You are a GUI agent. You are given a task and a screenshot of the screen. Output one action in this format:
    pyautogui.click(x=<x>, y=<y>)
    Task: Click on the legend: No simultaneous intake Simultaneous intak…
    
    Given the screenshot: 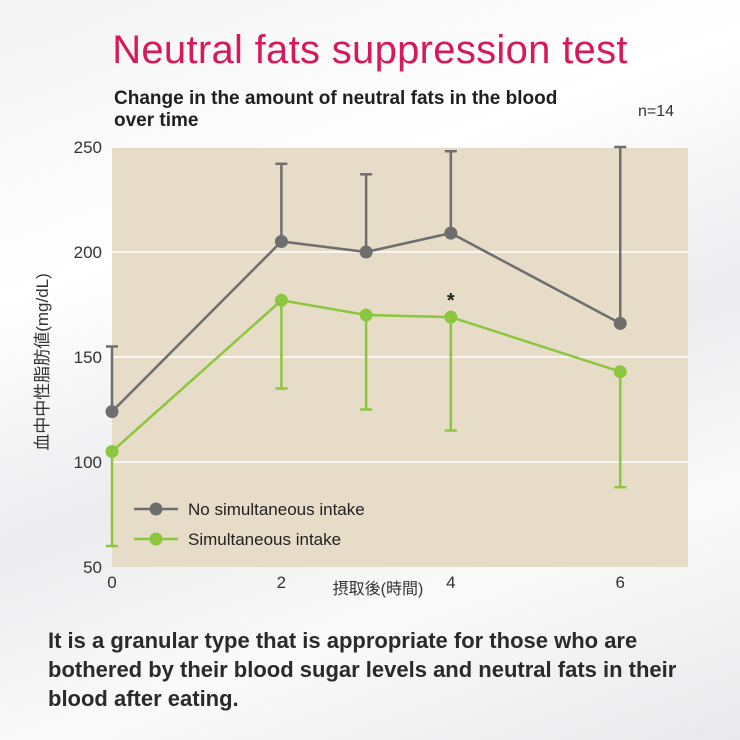 What is the action you would take?
    pyautogui.click(x=249, y=524)
    